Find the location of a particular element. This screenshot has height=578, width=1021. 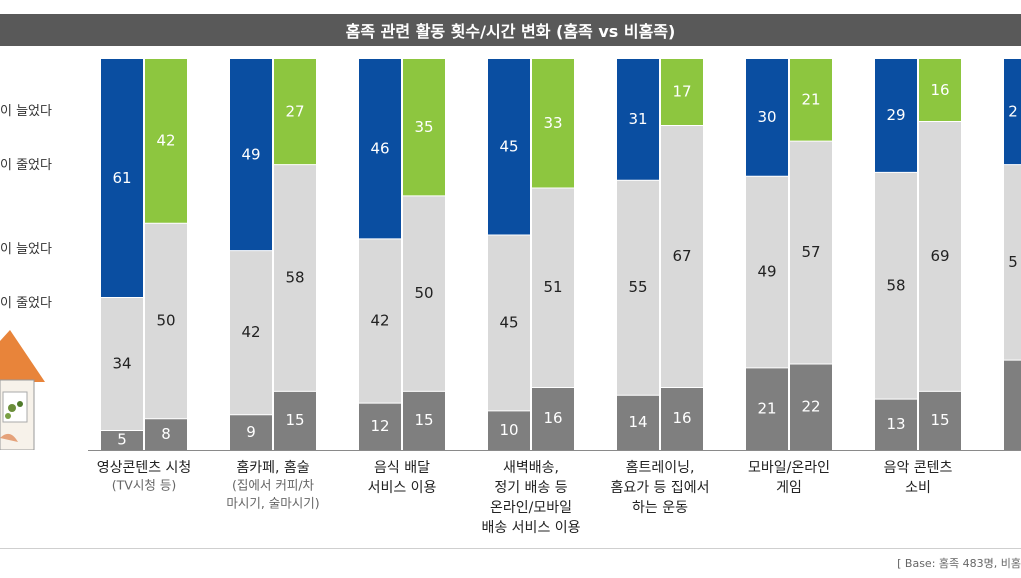

bar-1-non-homejok-segment-decrease is located at coordinates (166, 434).